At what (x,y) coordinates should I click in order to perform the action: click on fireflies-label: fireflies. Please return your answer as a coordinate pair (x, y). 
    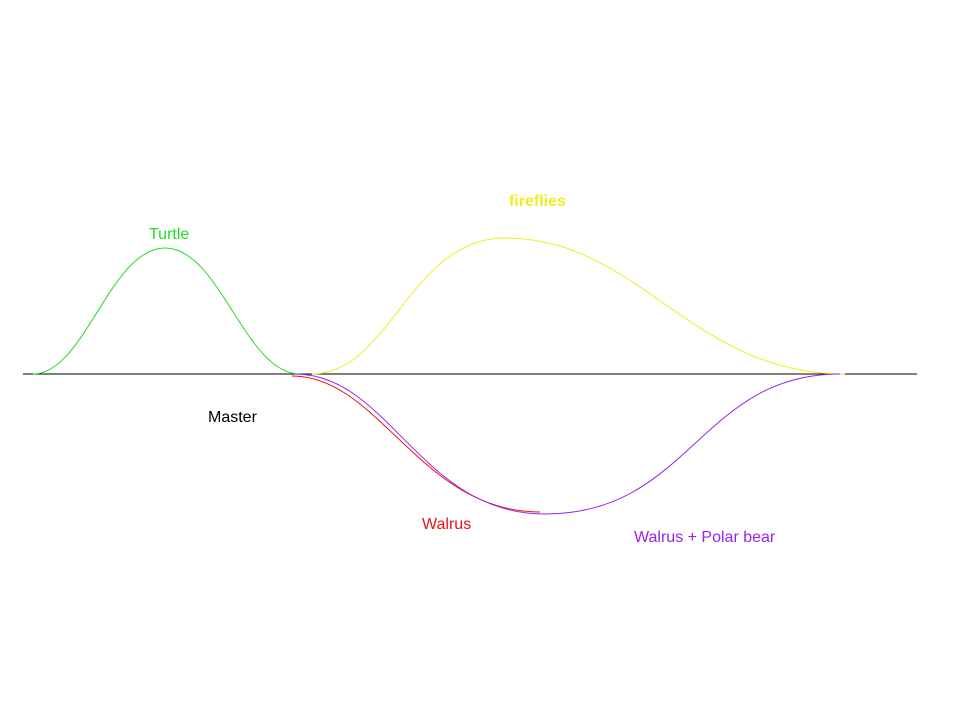
    Looking at the image, I should click on (537, 201).